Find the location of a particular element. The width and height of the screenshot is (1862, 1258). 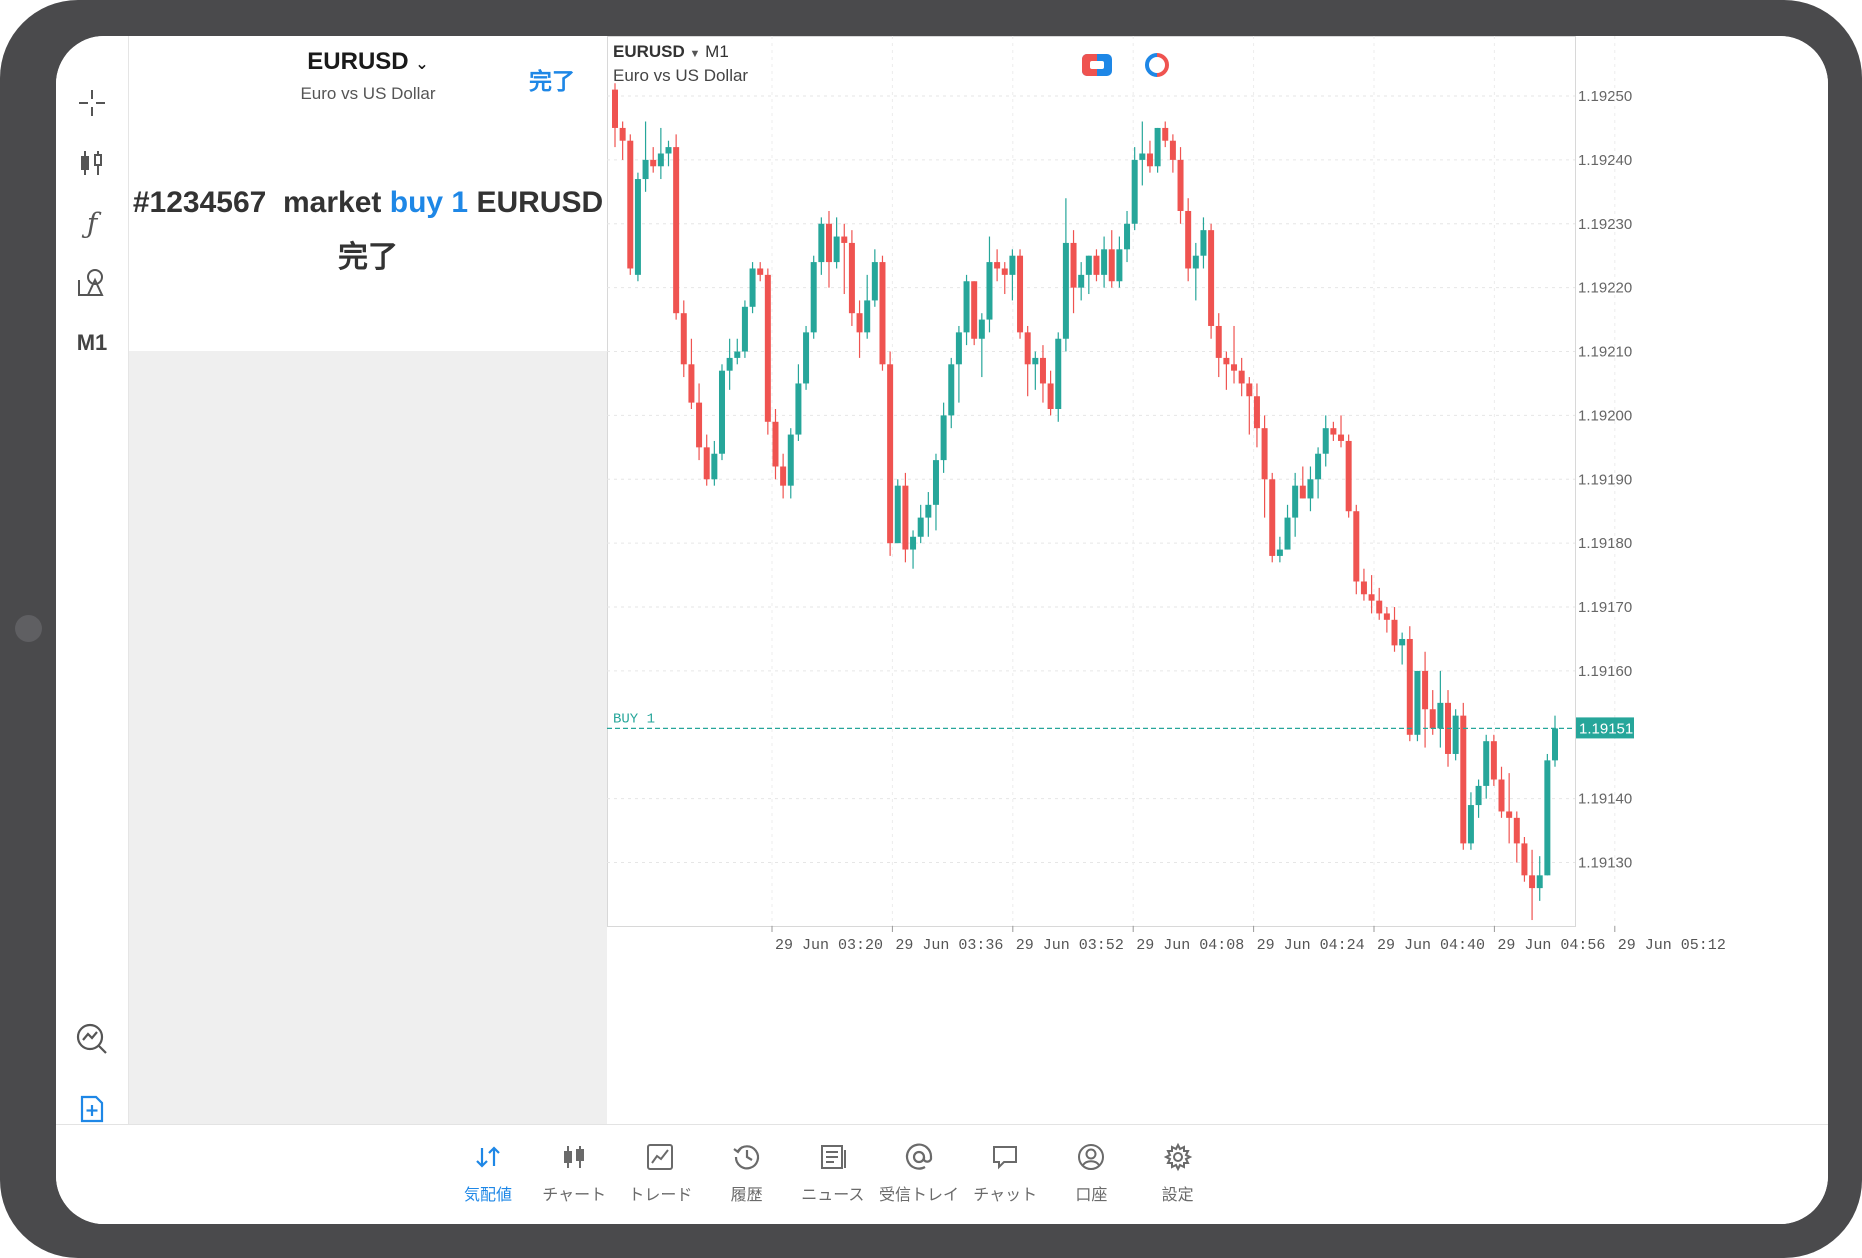

buy-position-label: BUY 1 is located at coordinates (634, 719).